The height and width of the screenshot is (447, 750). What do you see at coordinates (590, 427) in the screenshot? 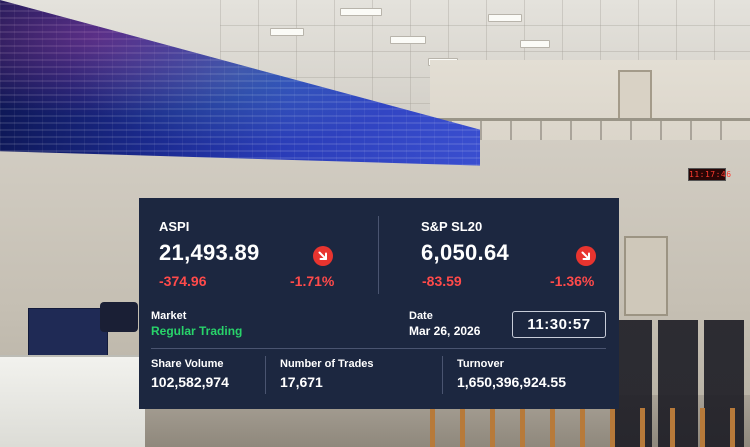
I see `chair-legs` at bounding box center [590, 427].